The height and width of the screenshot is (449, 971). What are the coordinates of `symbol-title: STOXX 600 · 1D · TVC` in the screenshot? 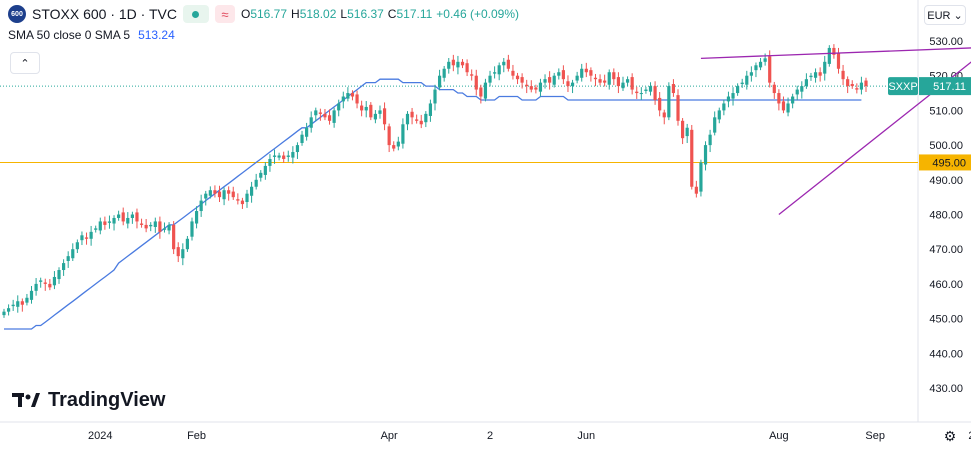 It's located at (104, 14).